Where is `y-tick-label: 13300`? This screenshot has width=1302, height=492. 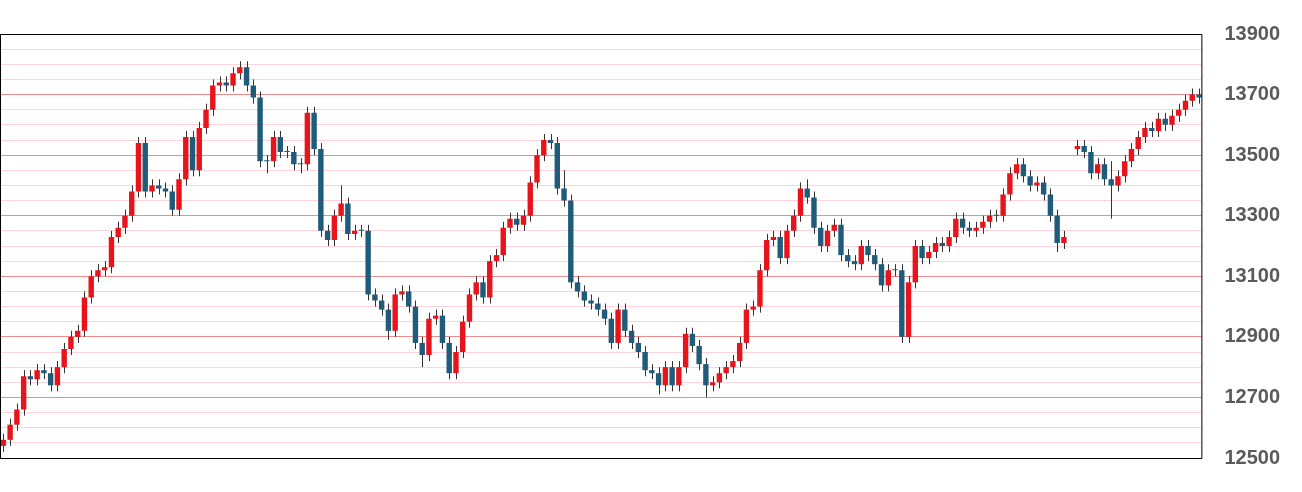 y-tick-label: 13300 is located at coordinates (1252, 214).